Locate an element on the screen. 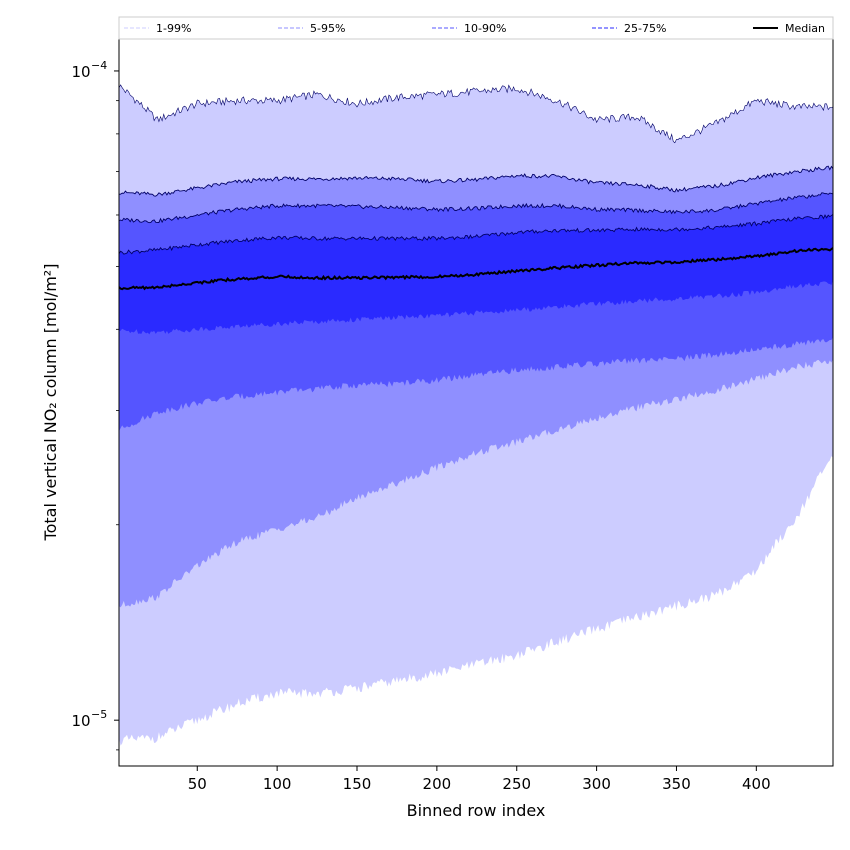 The width and height of the screenshot is (850, 850). y-axis: 10−510−4 is located at coordinates (95, 405).